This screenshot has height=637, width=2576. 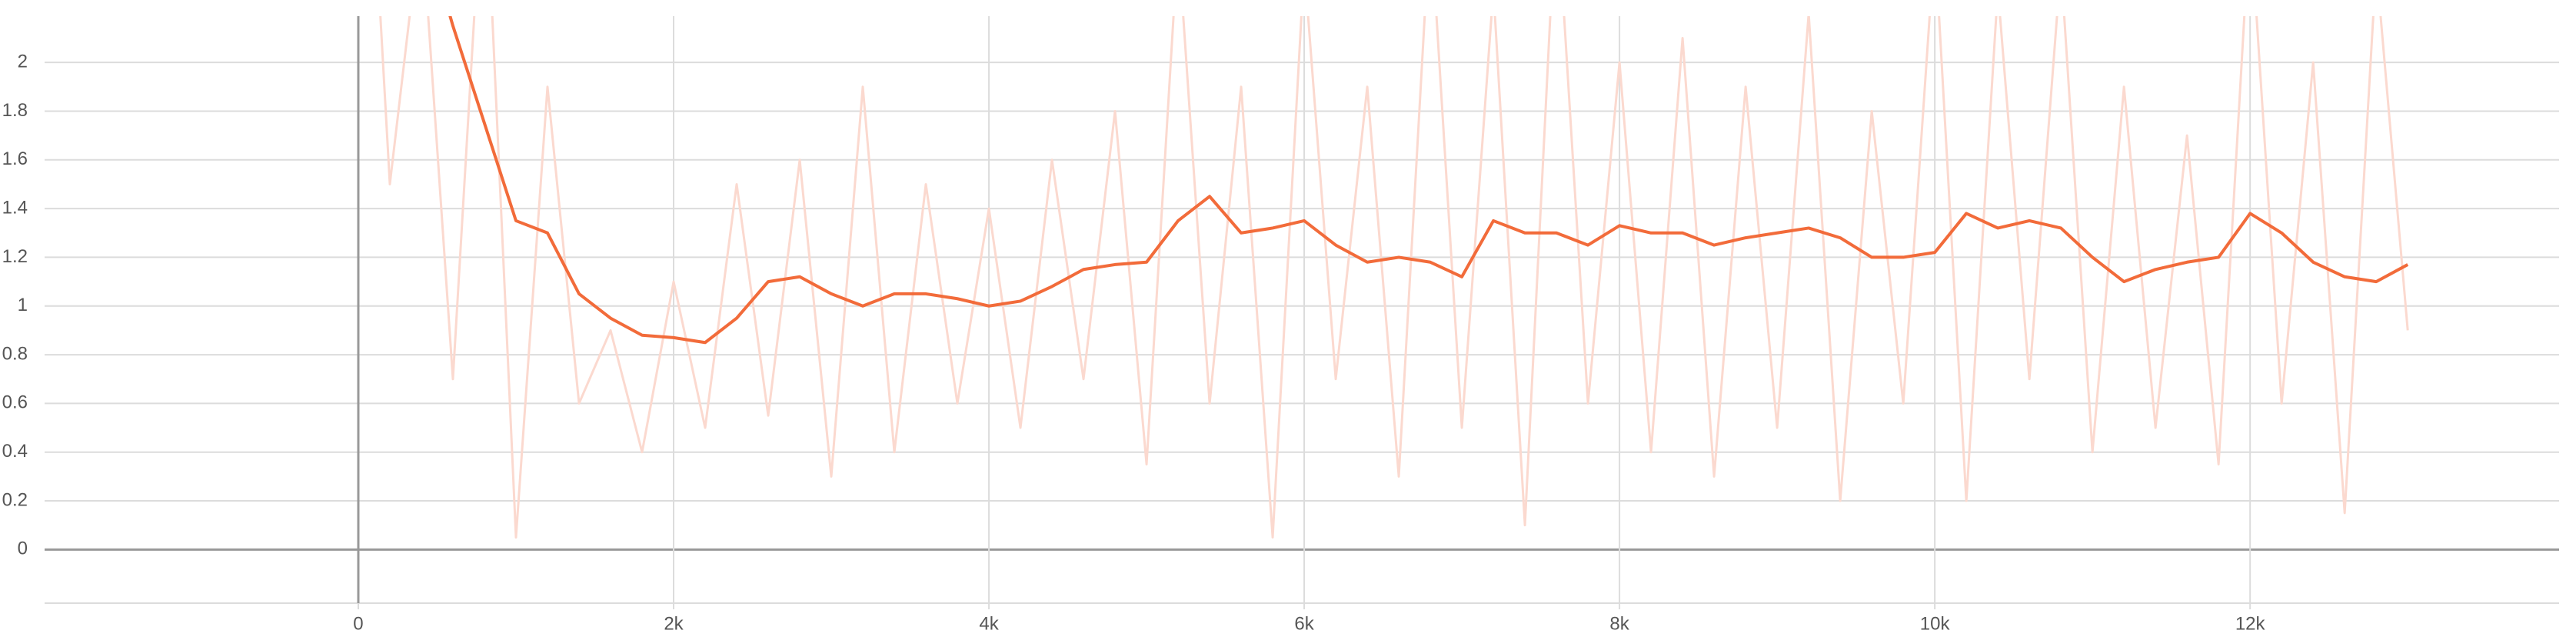 What do you see at coordinates (1936, 623) in the screenshot?
I see `x-tick-label: 10k` at bounding box center [1936, 623].